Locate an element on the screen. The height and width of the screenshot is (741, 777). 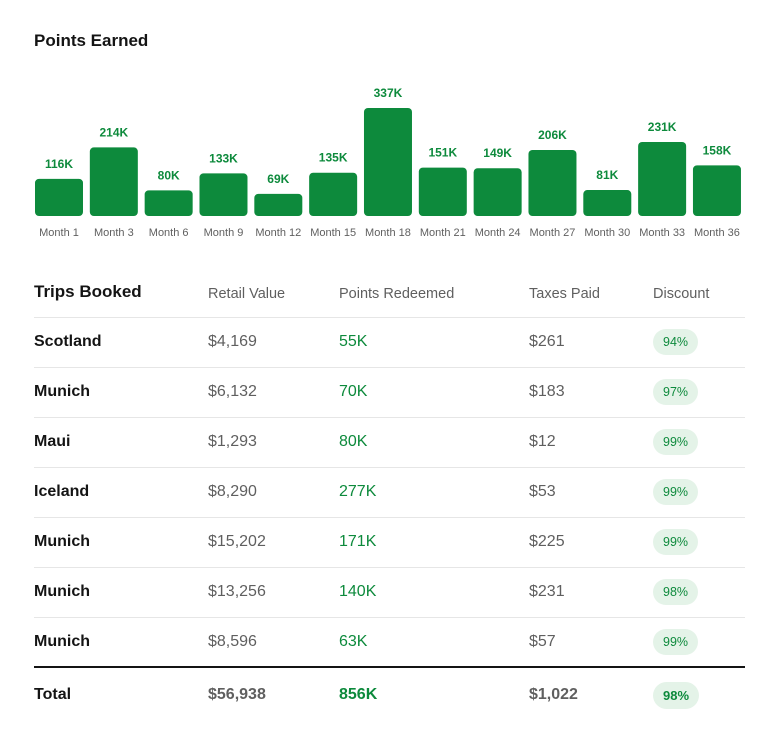
header-taxes-paid: Taxes Paid is located at coordinates (564, 293).